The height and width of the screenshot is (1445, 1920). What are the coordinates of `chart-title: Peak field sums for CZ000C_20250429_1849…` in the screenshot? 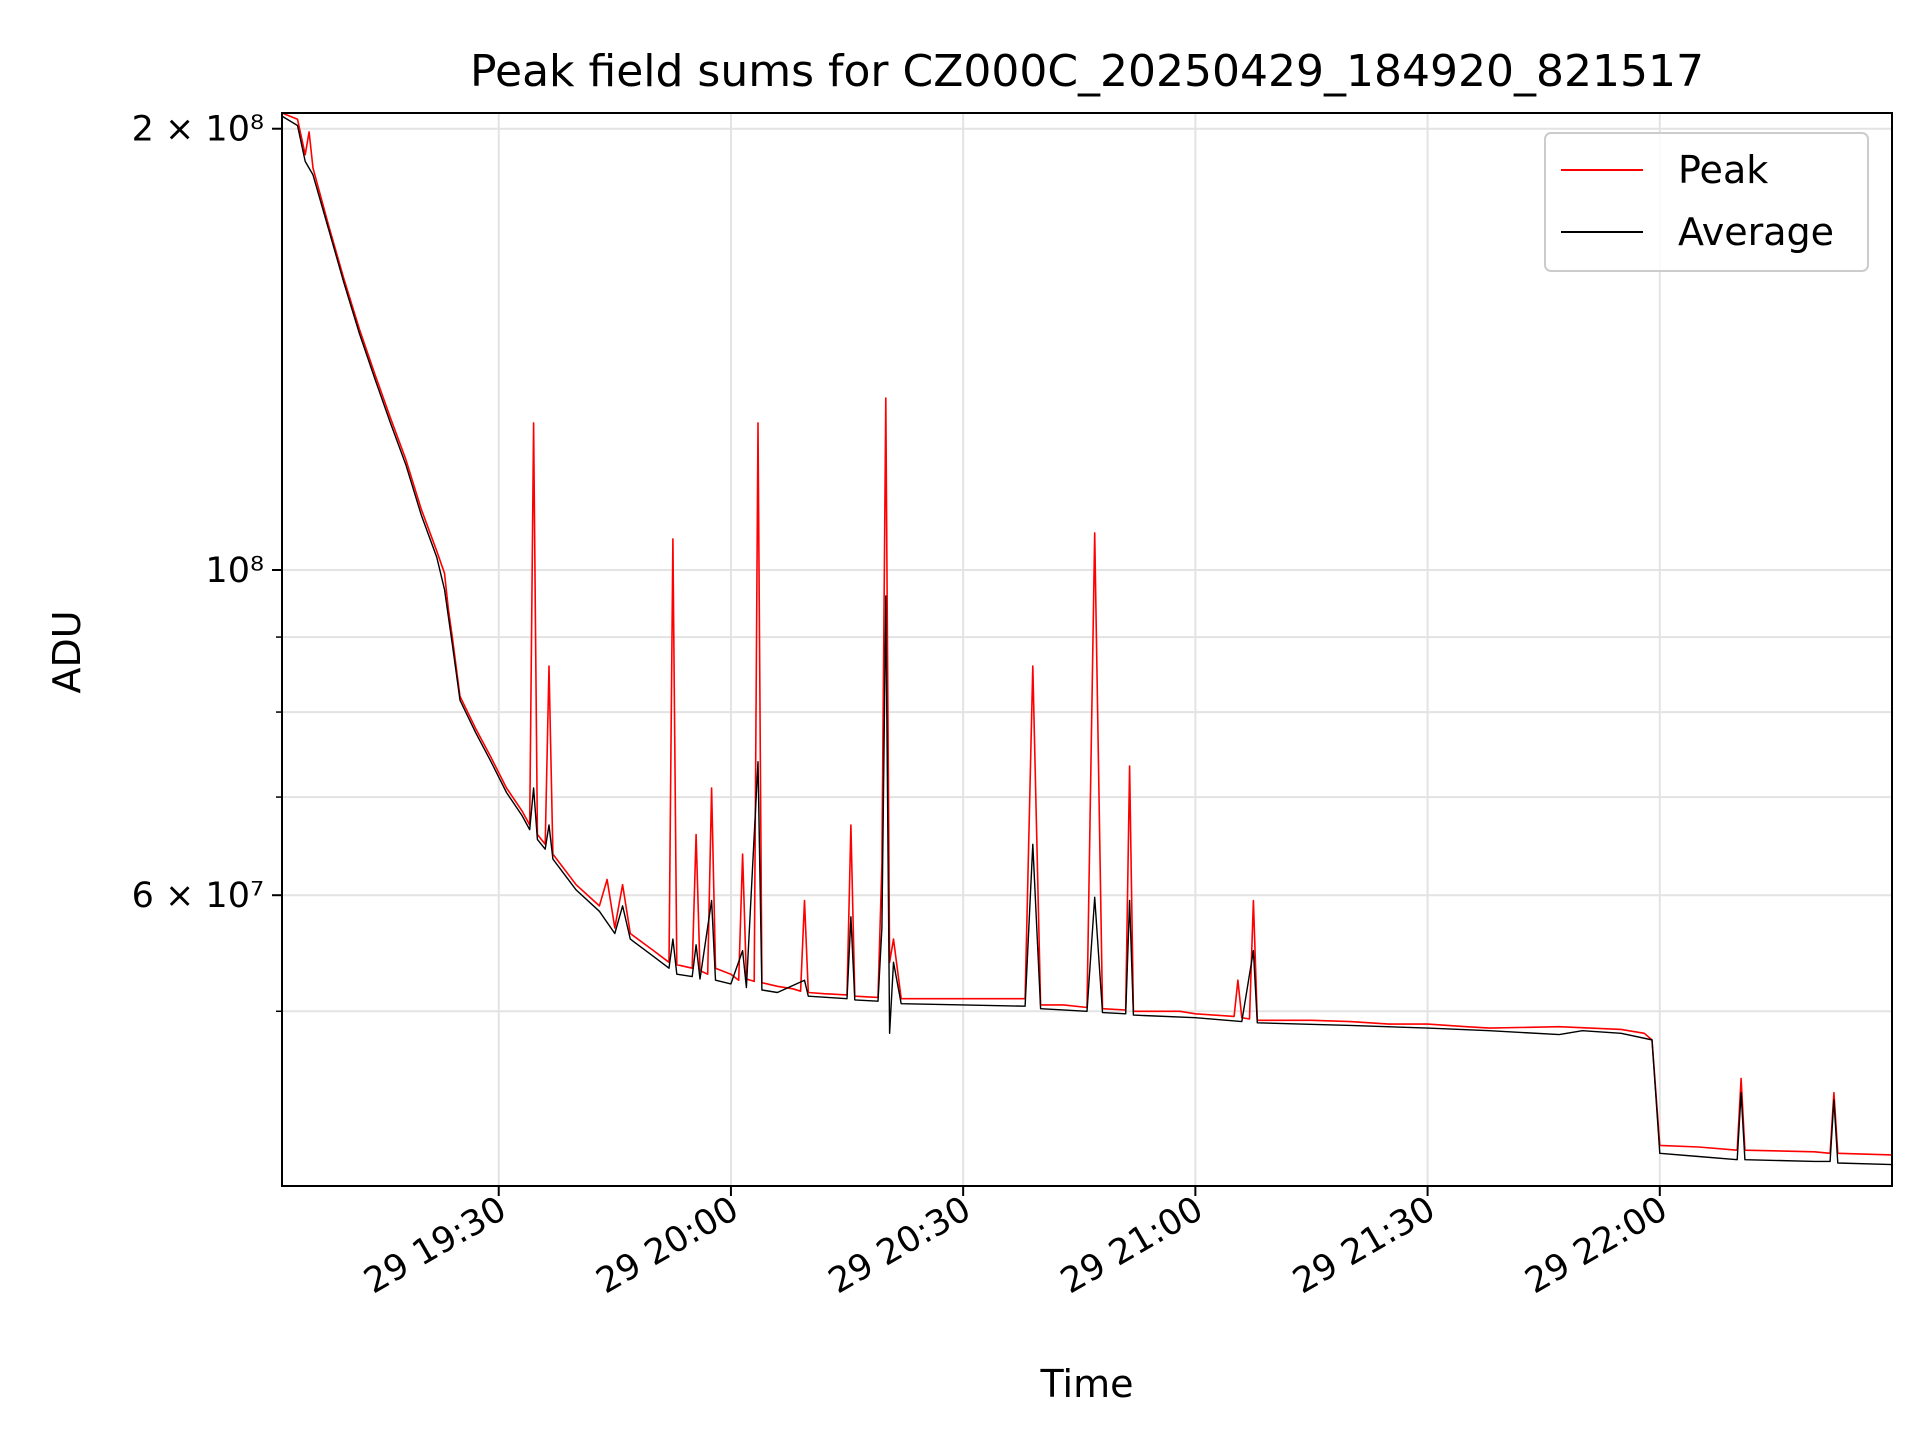 It's located at (1087, 71).